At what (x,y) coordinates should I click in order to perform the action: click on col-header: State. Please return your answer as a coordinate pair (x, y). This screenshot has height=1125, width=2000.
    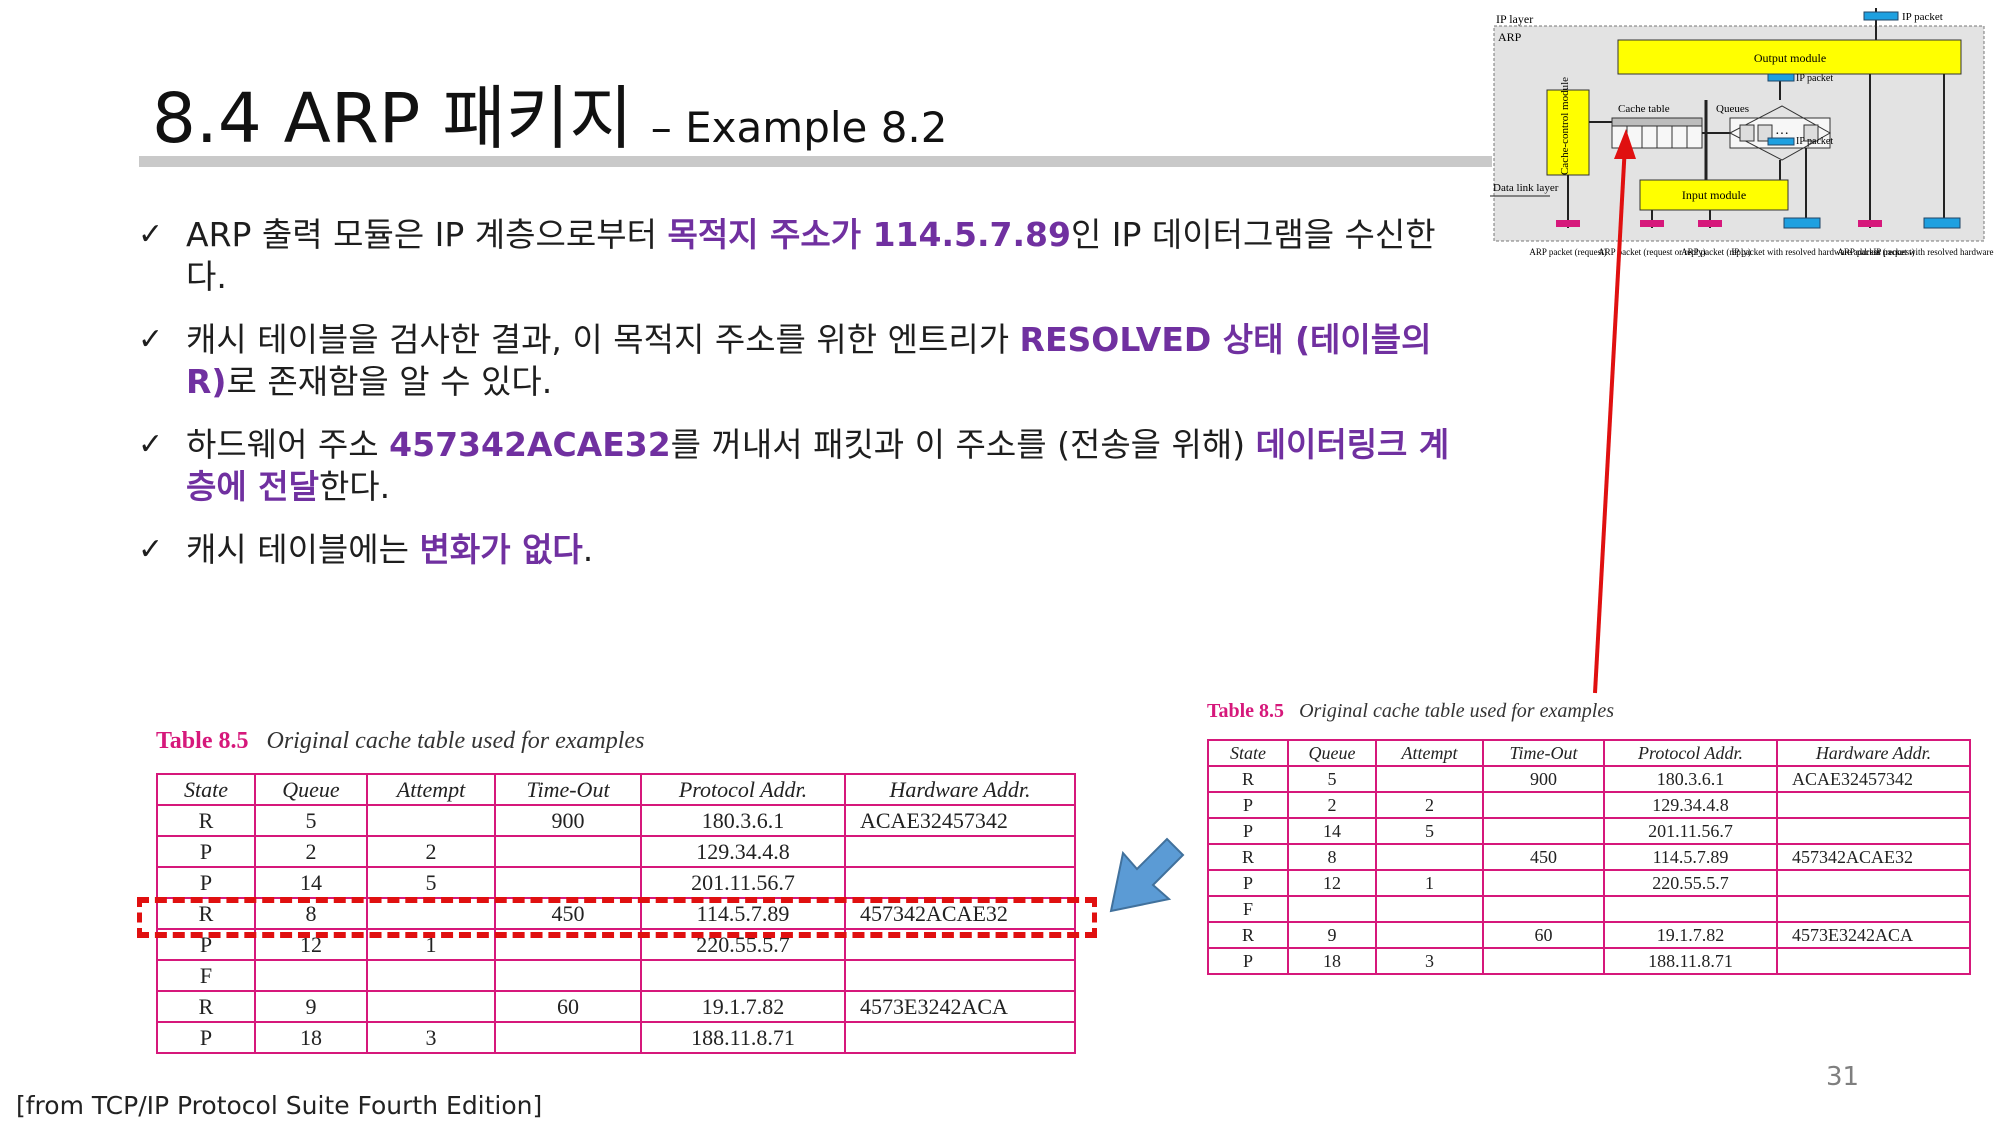
    Looking at the image, I should click on (1248, 753).